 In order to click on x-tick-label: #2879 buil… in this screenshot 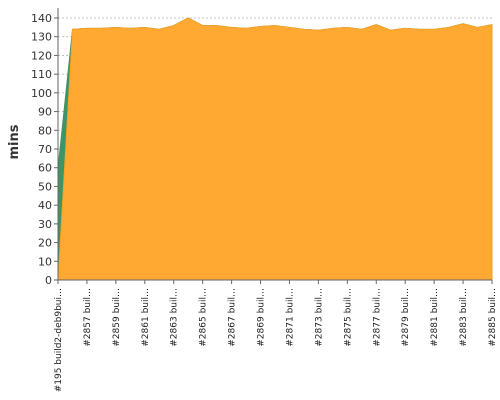, I will do `click(406, 317)`.